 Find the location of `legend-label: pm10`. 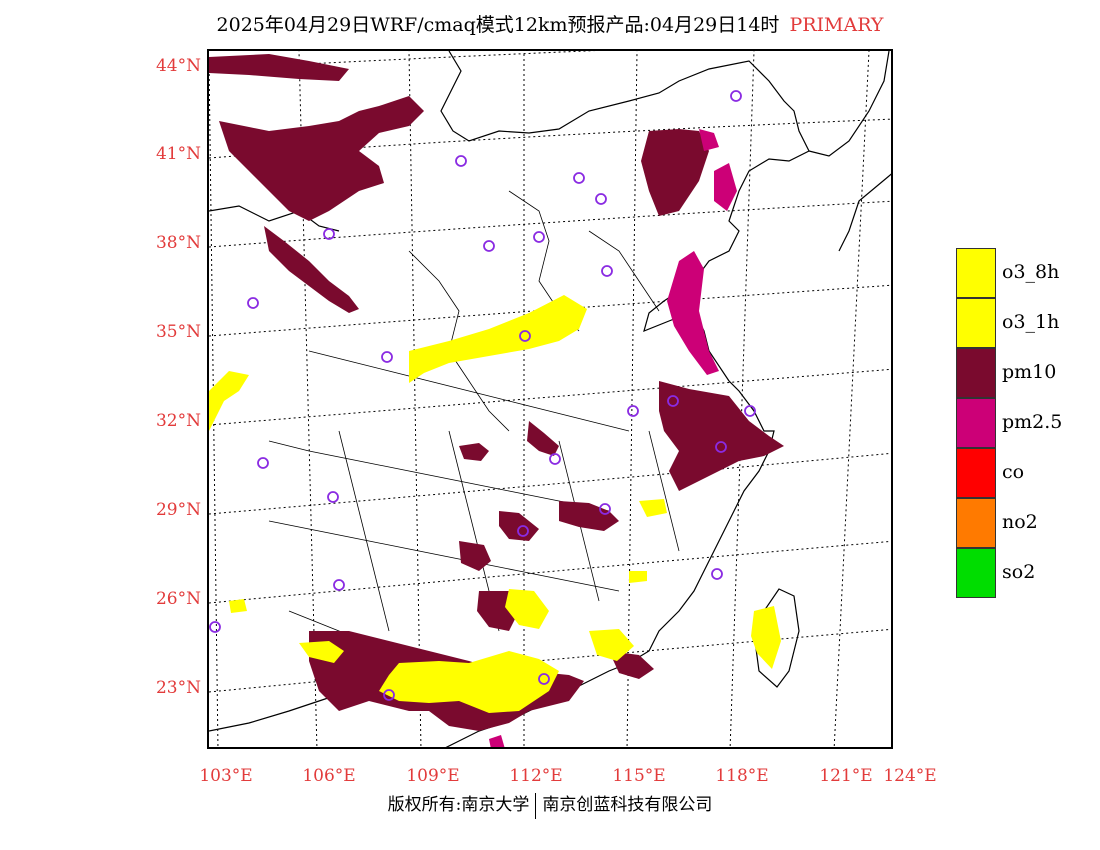

legend-label: pm10 is located at coordinates (1029, 372).